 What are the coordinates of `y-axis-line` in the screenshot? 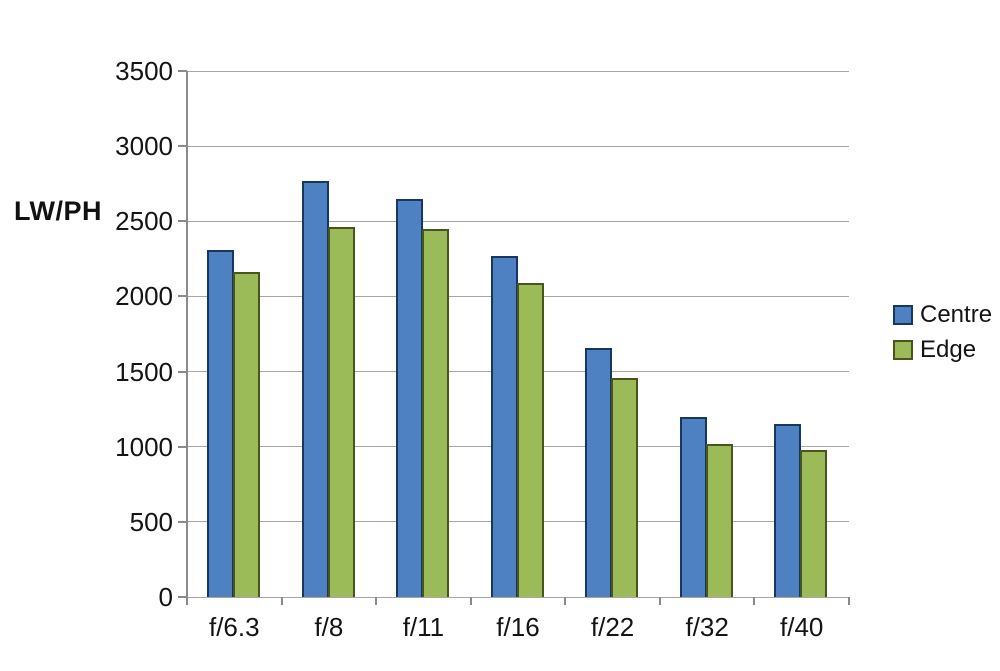 It's located at (187, 334).